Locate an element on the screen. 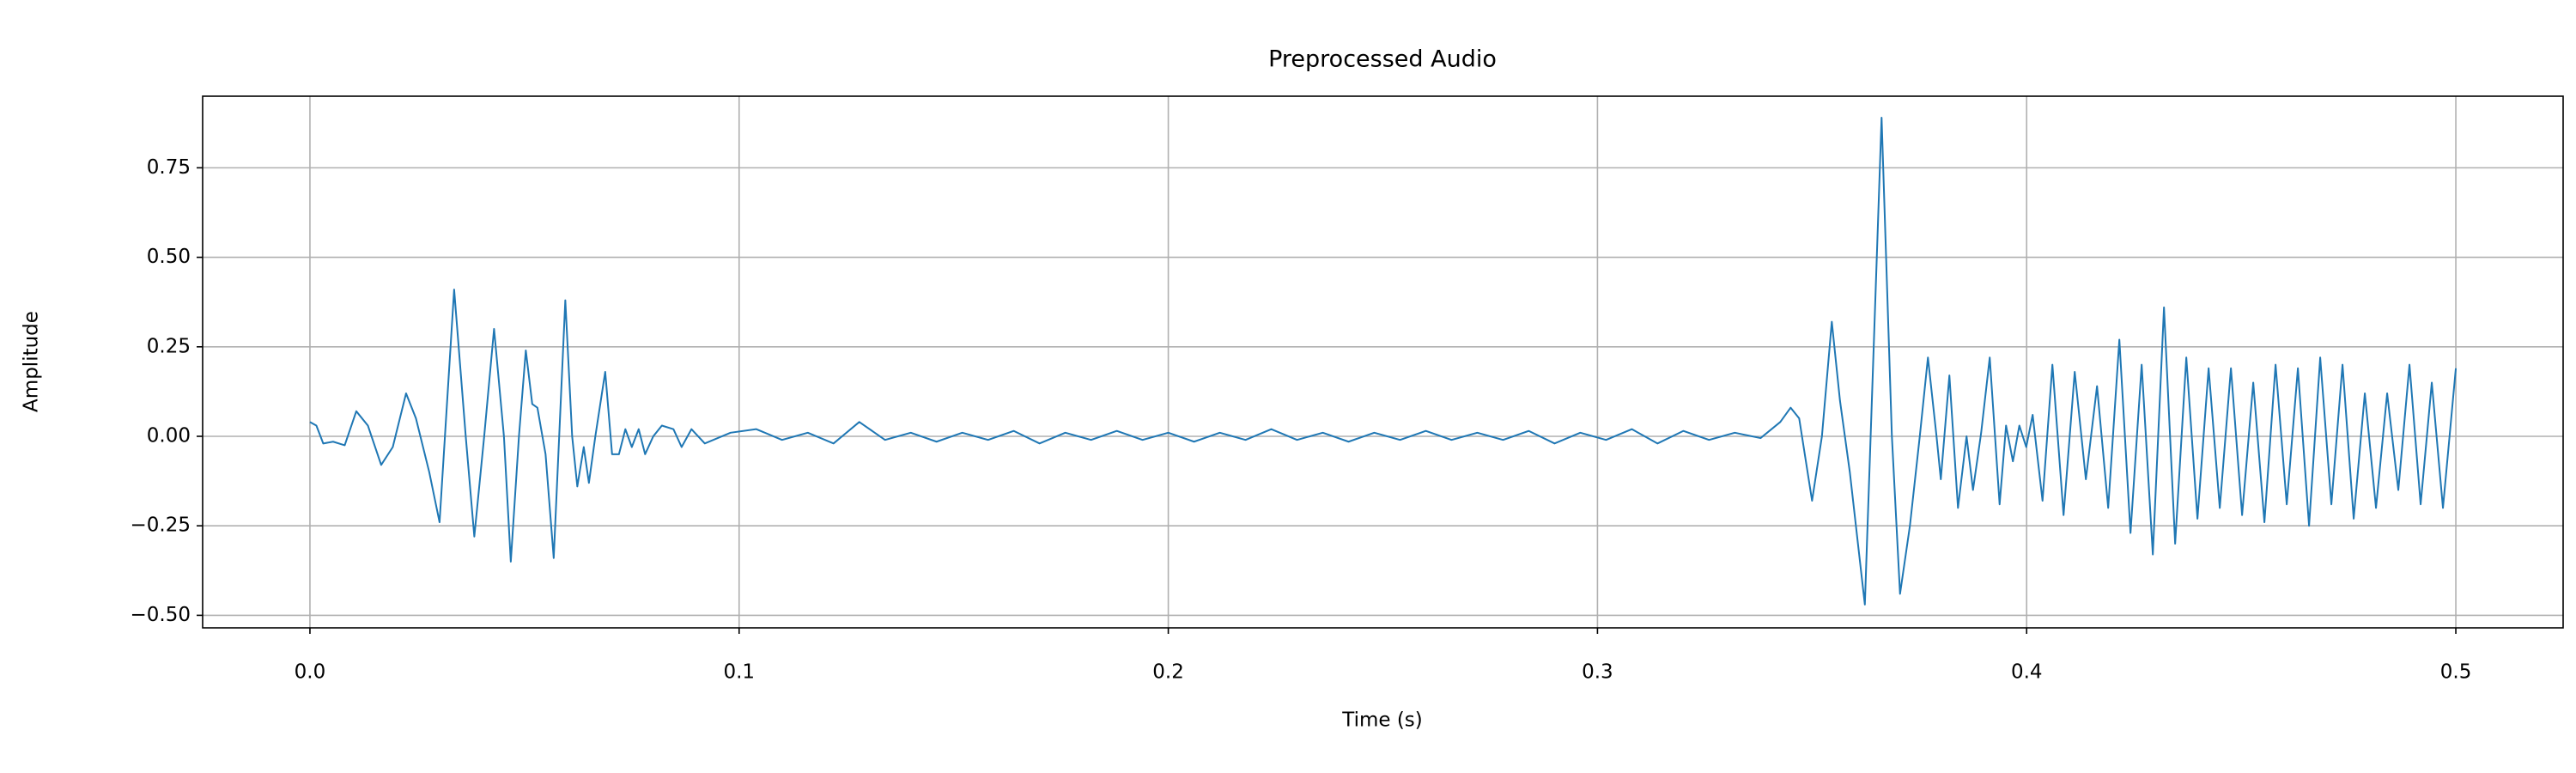 Image resolution: width=2576 pixels, height=773 pixels. x-tick-label: 0.3 is located at coordinates (1598, 672).